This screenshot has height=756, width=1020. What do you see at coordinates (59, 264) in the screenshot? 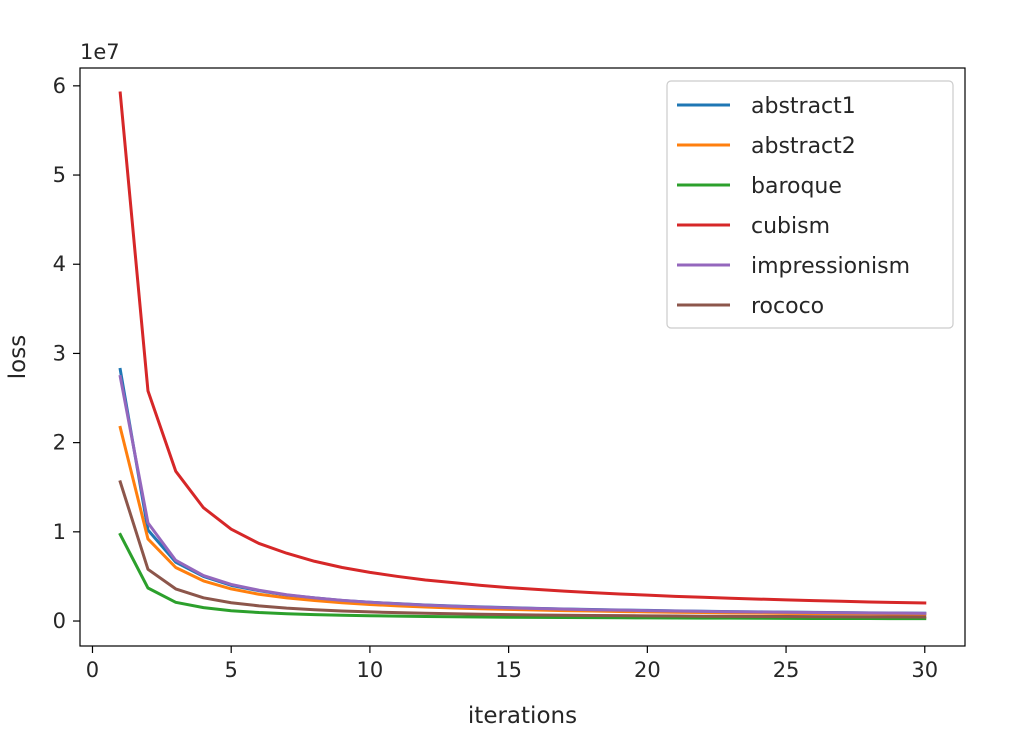
I see `y-tick-label: 4` at bounding box center [59, 264].